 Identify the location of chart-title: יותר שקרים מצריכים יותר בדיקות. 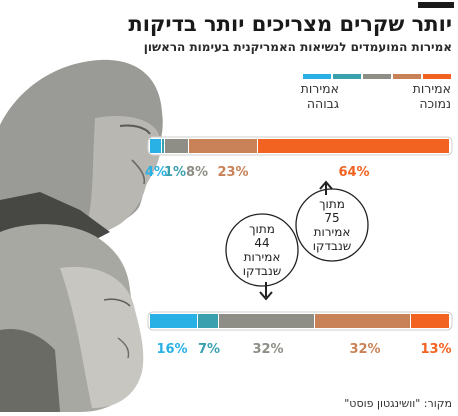
(290, 24).